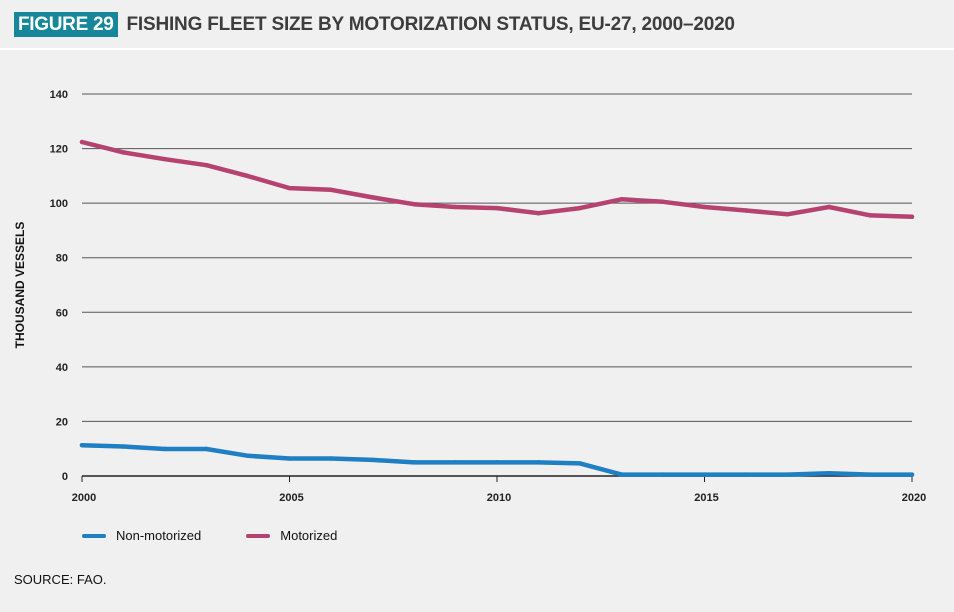 The height and width of the screenshot is (612, 954). Describe the element at coordinates (59, 150) in the screenshot. I see `y-tick-label: 120` at that location.